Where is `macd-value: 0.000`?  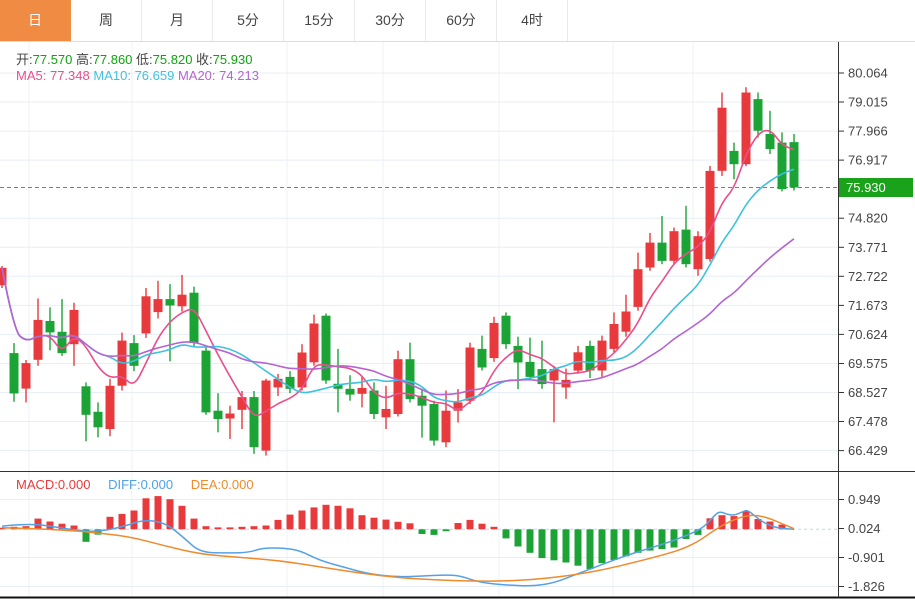 macd-value: 0.000 is located at coordinates (74, 484).